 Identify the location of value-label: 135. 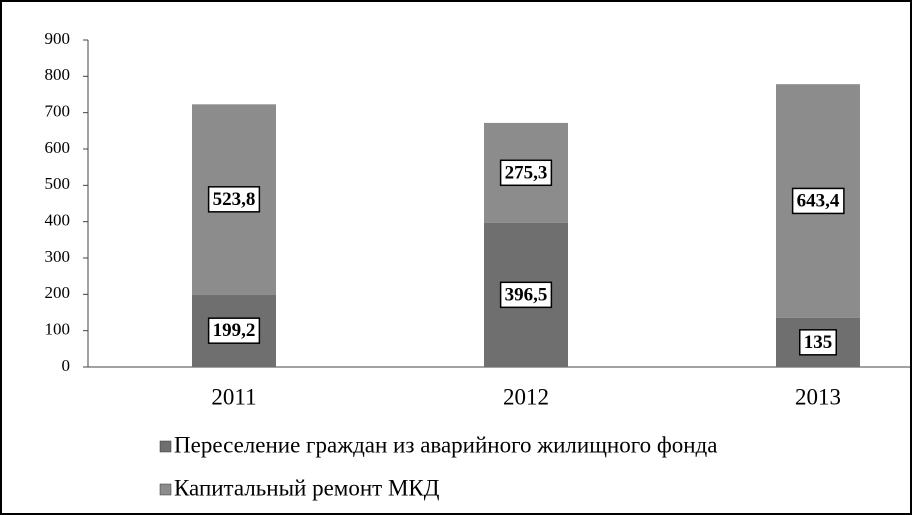
(818, 342).